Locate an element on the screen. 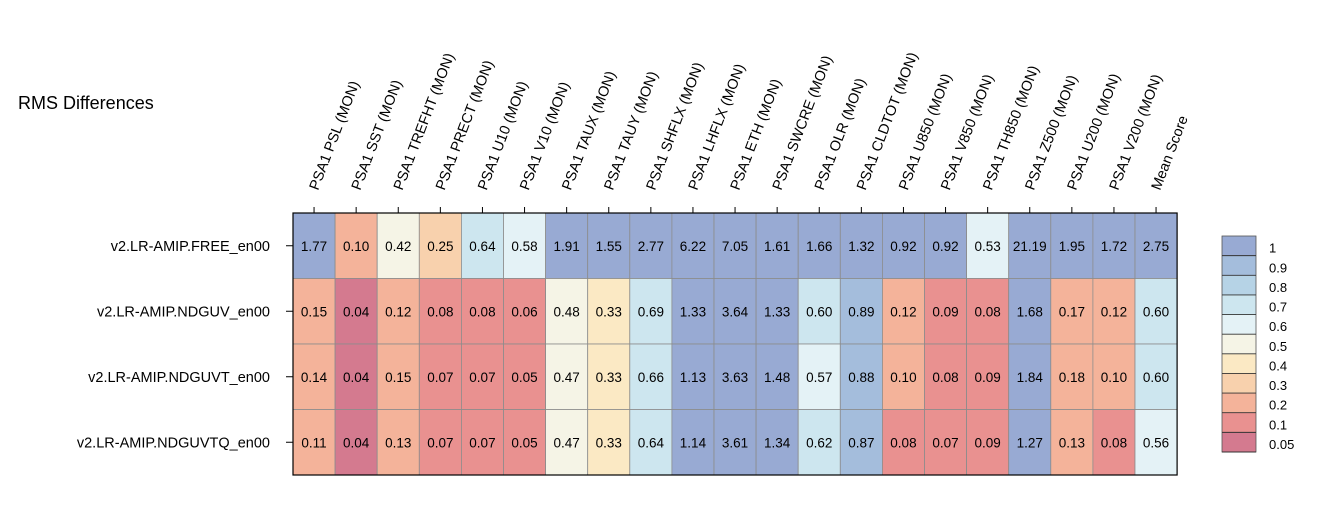  cell-value-label: 0.69 is located at coordinates (651, 311).